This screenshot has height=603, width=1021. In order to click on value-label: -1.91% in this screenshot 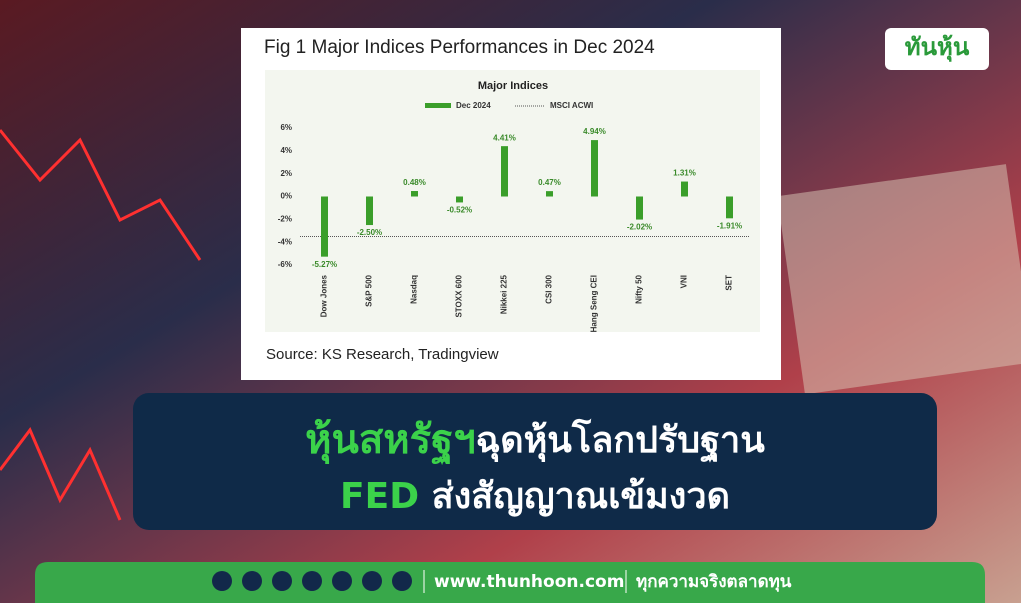, I will do `click(729, 225)`.